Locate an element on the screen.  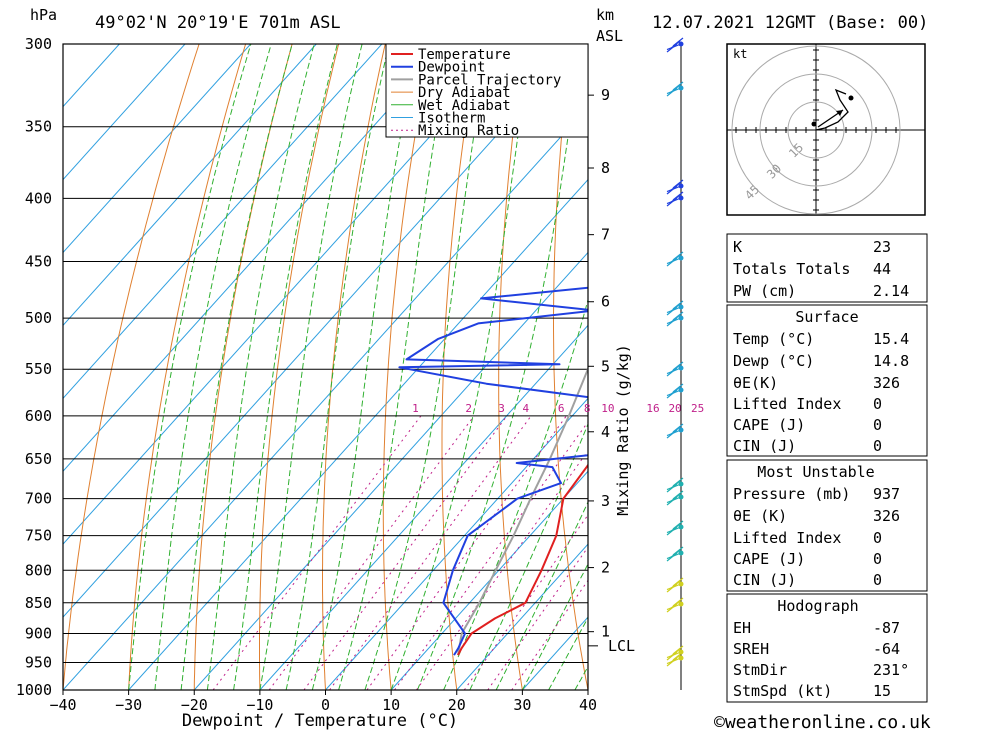
pressure-tick-label: 700 is located at coordinates (38, 499).